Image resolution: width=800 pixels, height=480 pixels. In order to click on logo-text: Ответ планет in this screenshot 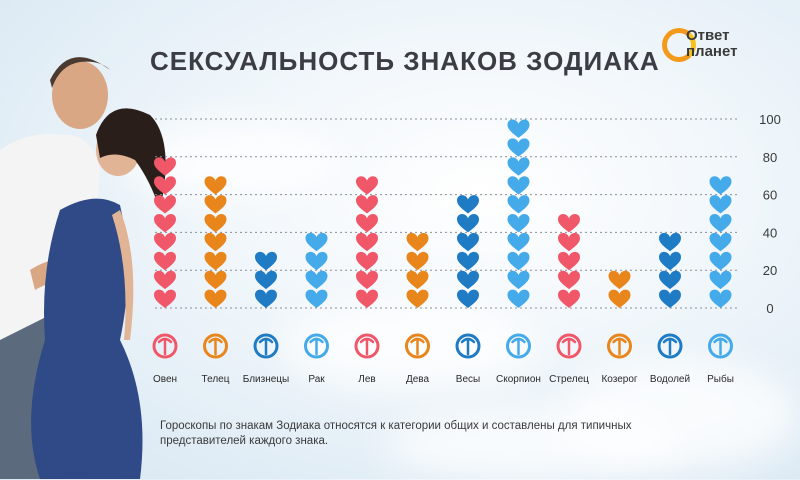, I will do `click(711, 44)`.